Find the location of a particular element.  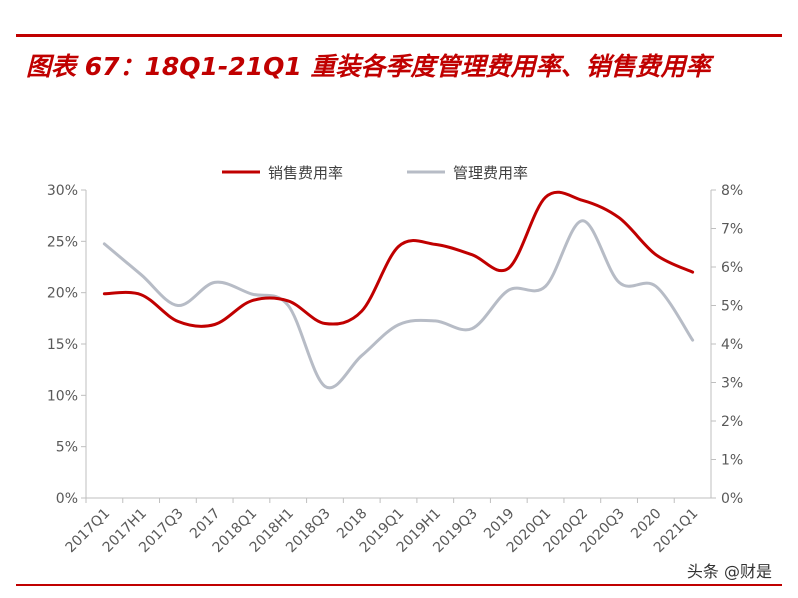

y-right-tick-label: 4% is located at coordinates (732, 345).